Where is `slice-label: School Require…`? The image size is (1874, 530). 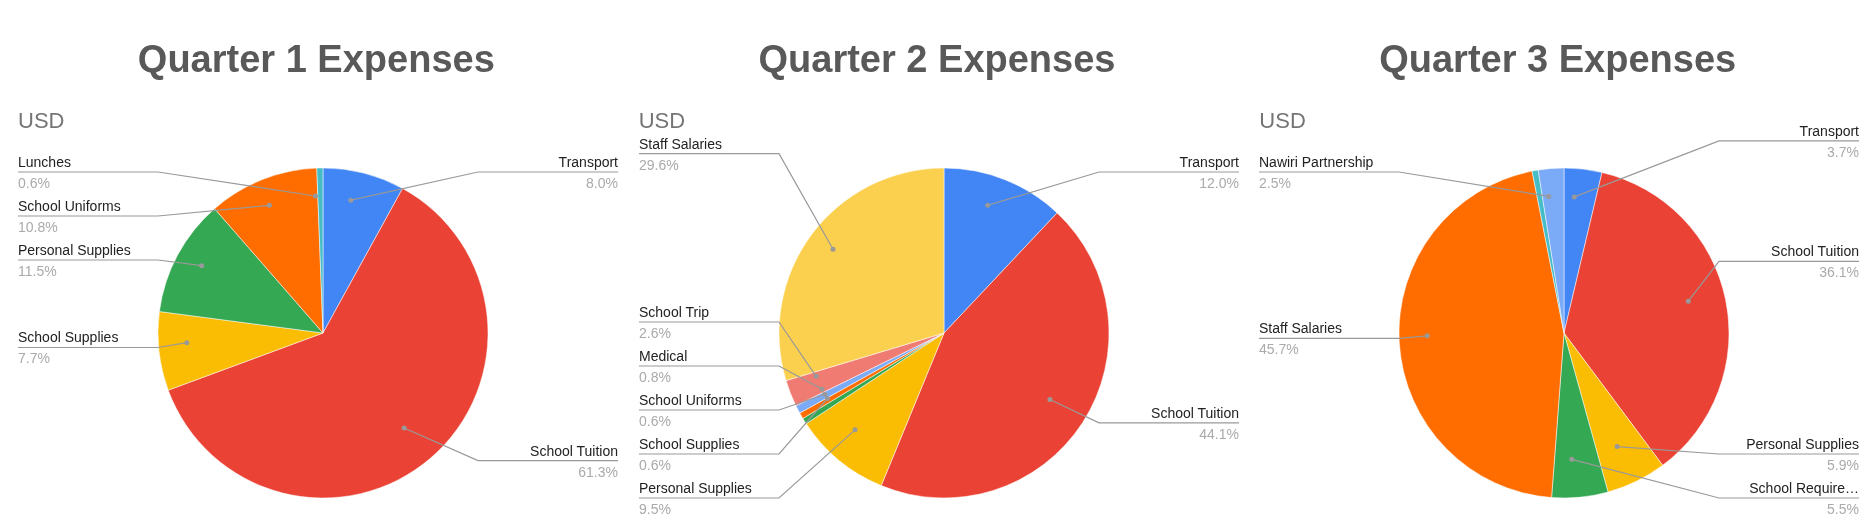
slice-label: School Require… is located at coordinates (1804, 488).